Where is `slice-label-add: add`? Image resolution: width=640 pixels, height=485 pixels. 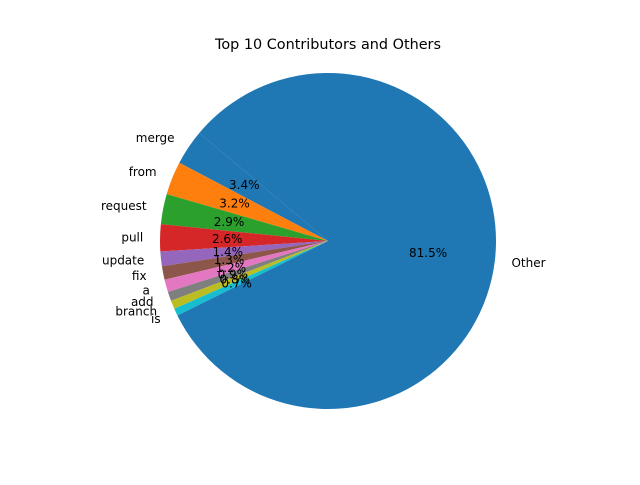
slice-label-add: add is located at coordinates (142, 302).